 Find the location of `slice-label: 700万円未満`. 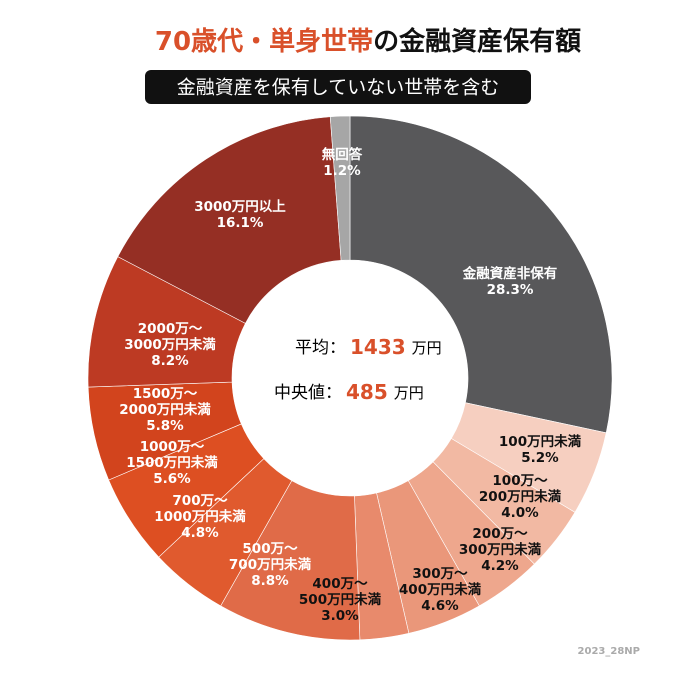

slice-label: 700万円未満 is located at coordinates (270, 564).